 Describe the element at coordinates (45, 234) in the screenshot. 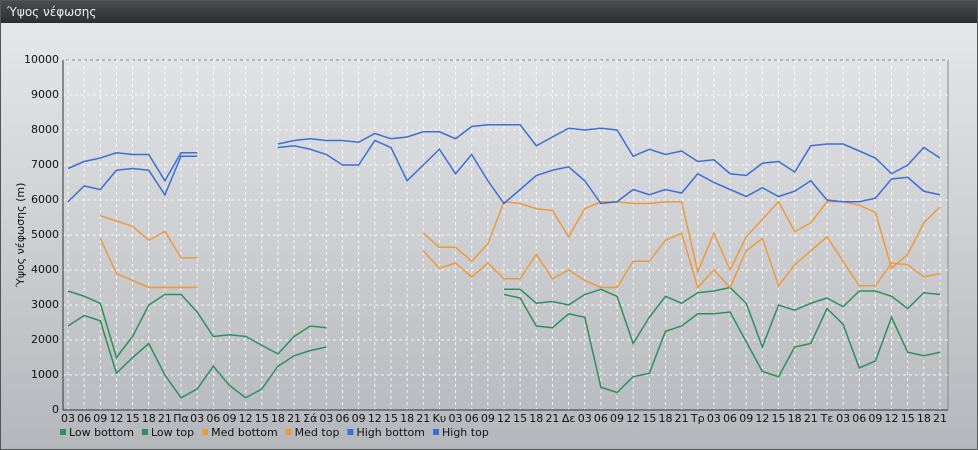

I see `y-tick-label: 5000` at that location.